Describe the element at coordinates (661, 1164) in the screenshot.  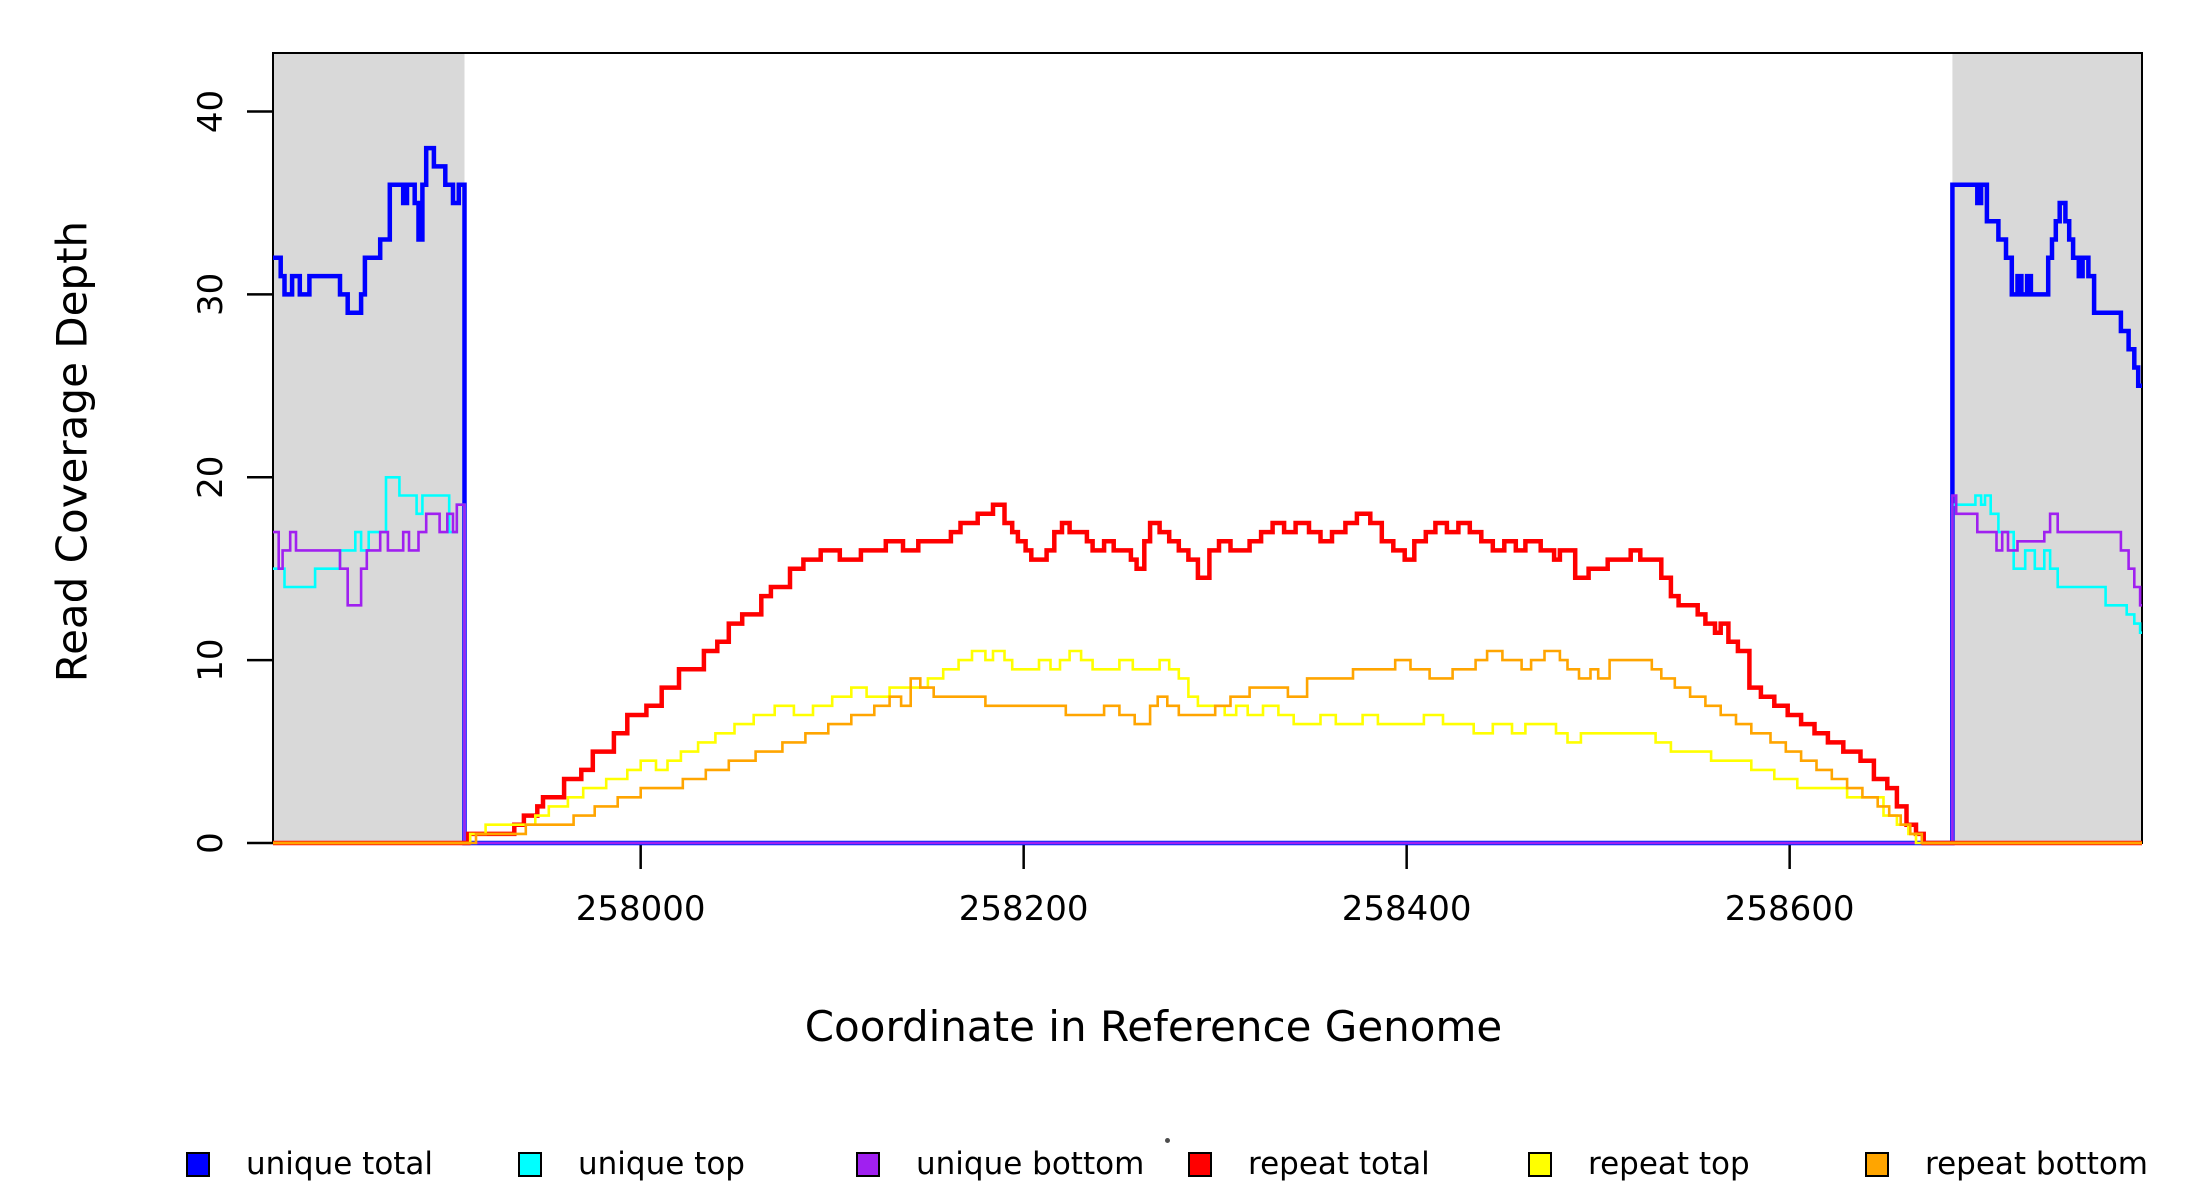
I see `legend-label: unique top` at that location.